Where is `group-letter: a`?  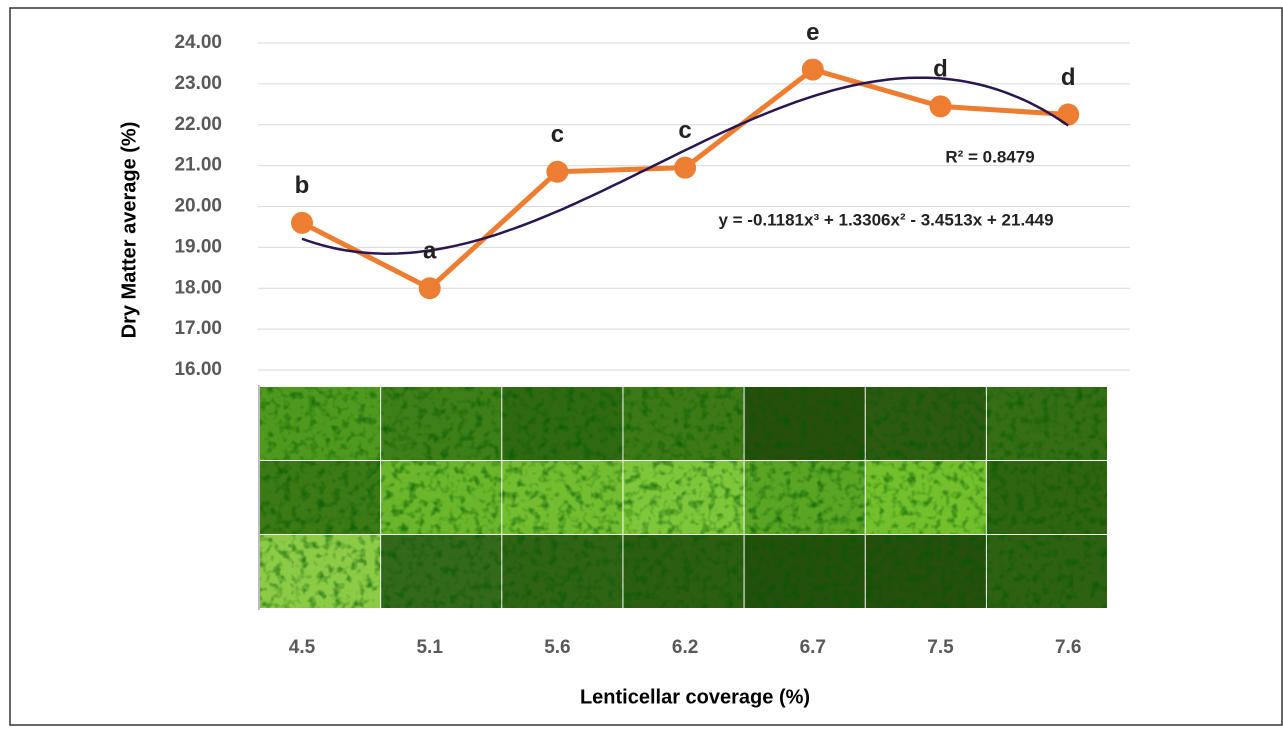 group-letter: a is located at coordinates (430, 251).